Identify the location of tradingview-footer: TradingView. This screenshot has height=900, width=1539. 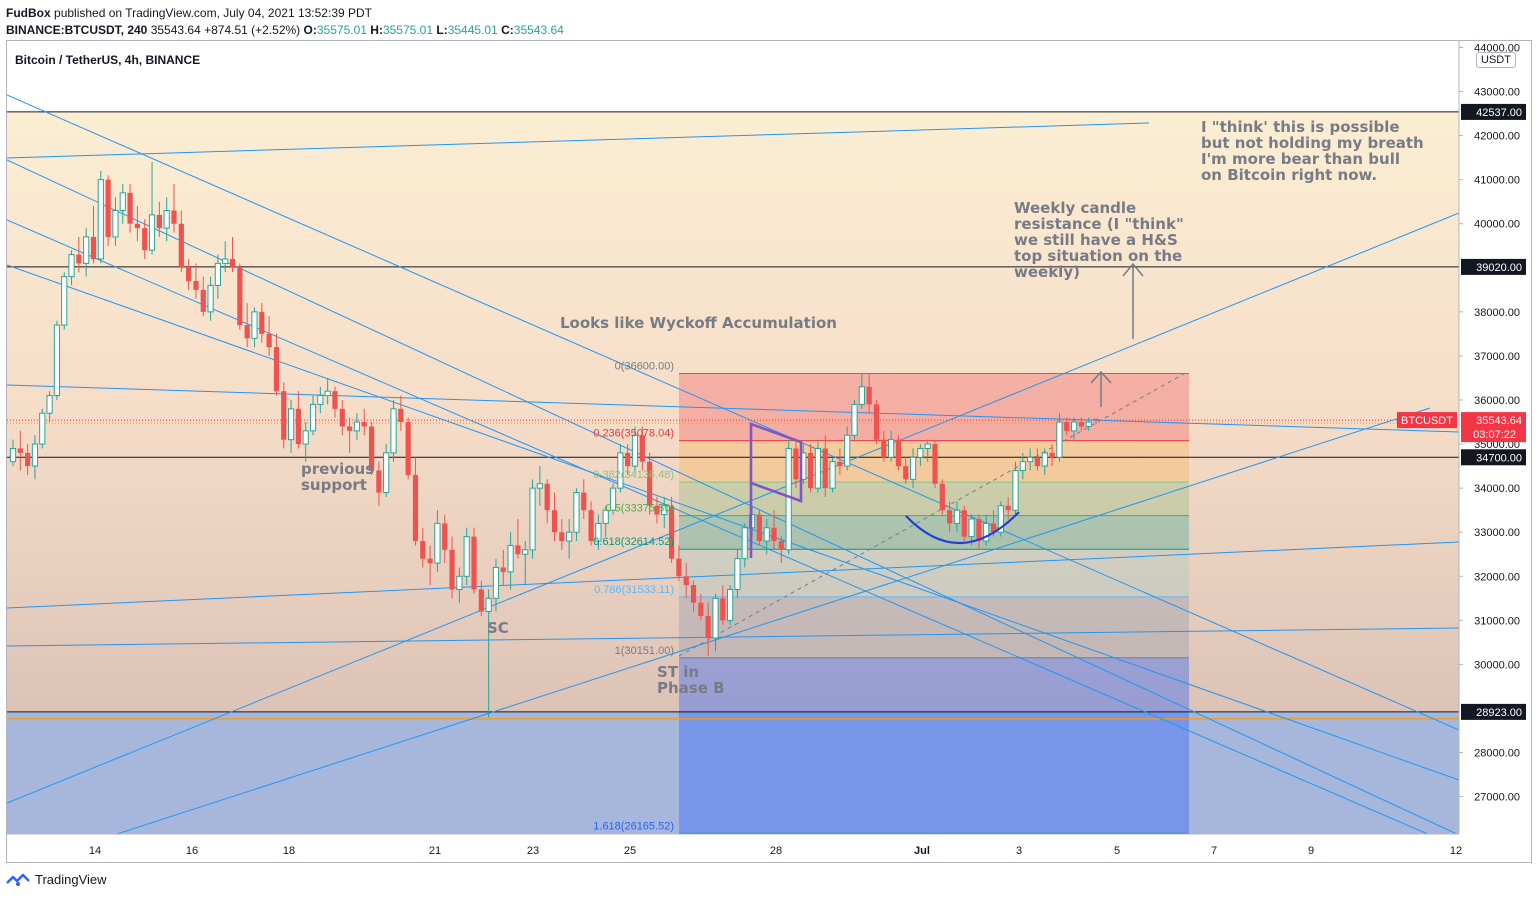
(56, 879).